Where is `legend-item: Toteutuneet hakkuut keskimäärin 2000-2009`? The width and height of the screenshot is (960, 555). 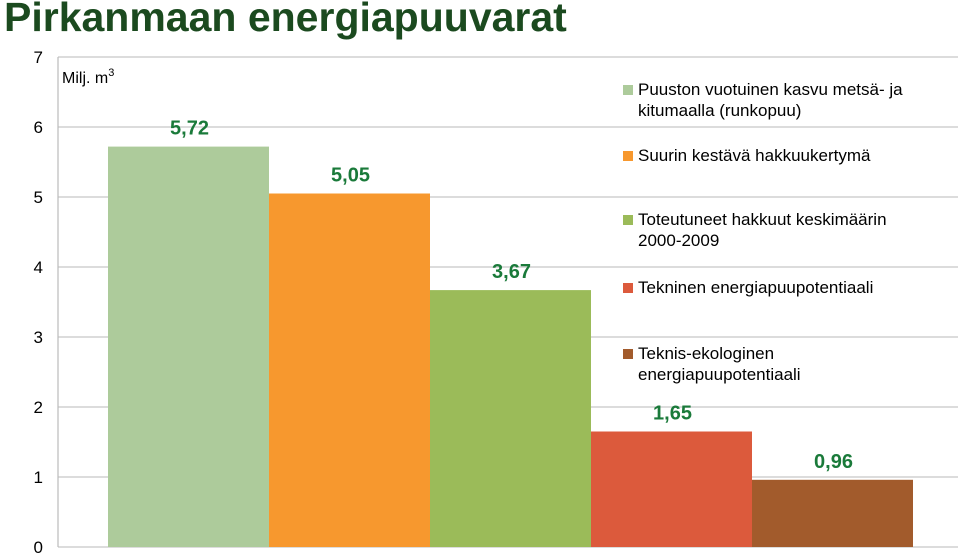 legend-item: Toteutuneet hakkuut keskimäärin 2000-2009 is located at coordinates (755, 230).